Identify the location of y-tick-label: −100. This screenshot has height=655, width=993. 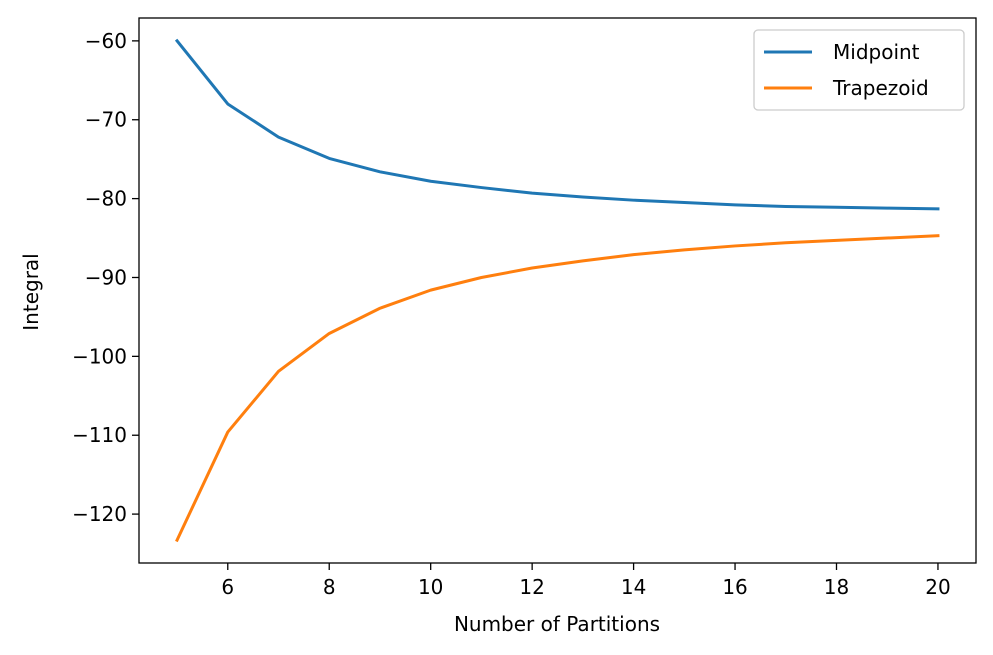
(99, 356).